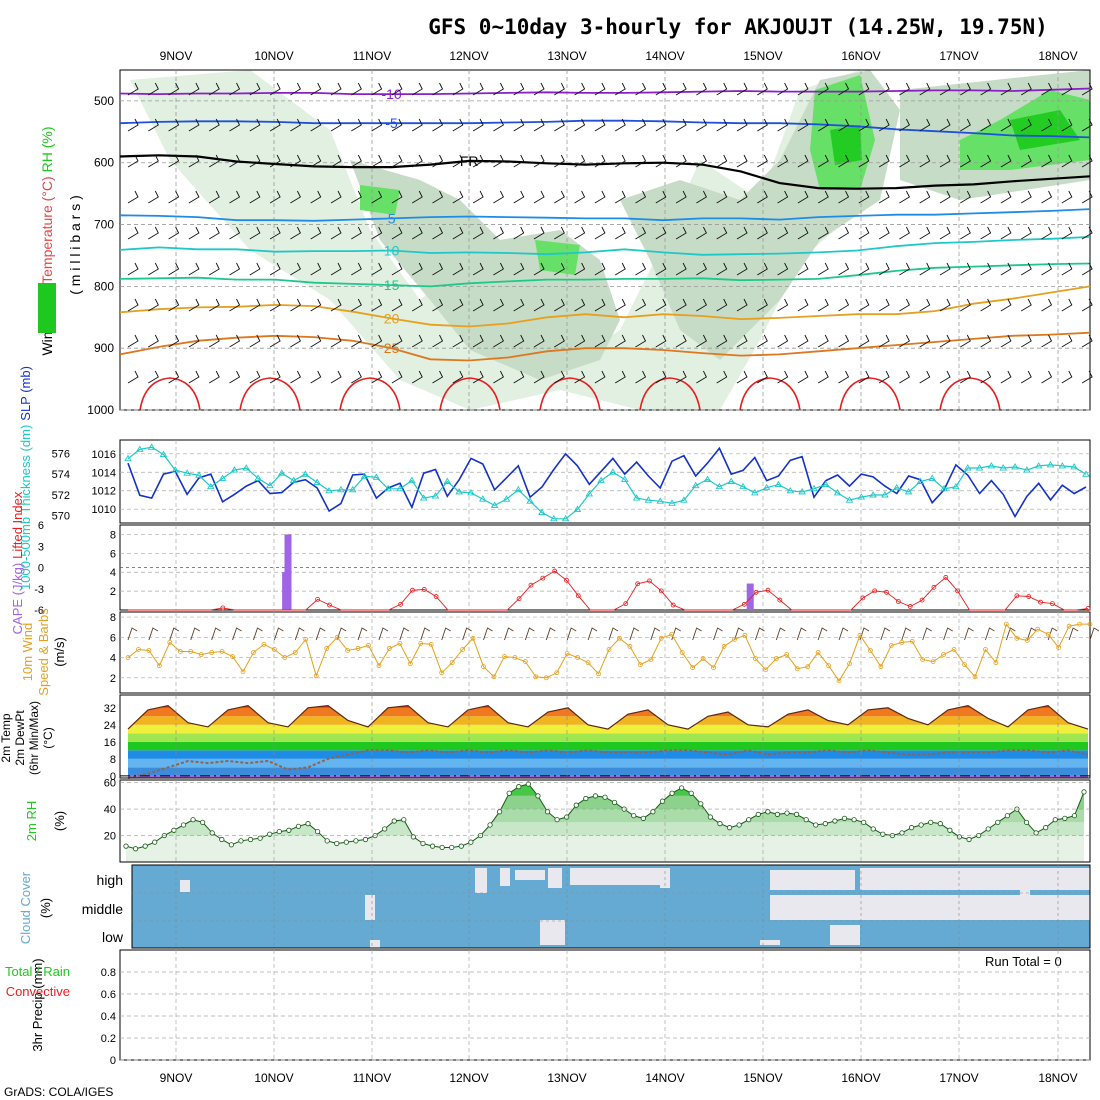 This screenshot has height=1100, width=1100. What do you see at coordinates (605, 848) in the screenshot?
I see `rh-color-band` at bounding box center [605, 848].